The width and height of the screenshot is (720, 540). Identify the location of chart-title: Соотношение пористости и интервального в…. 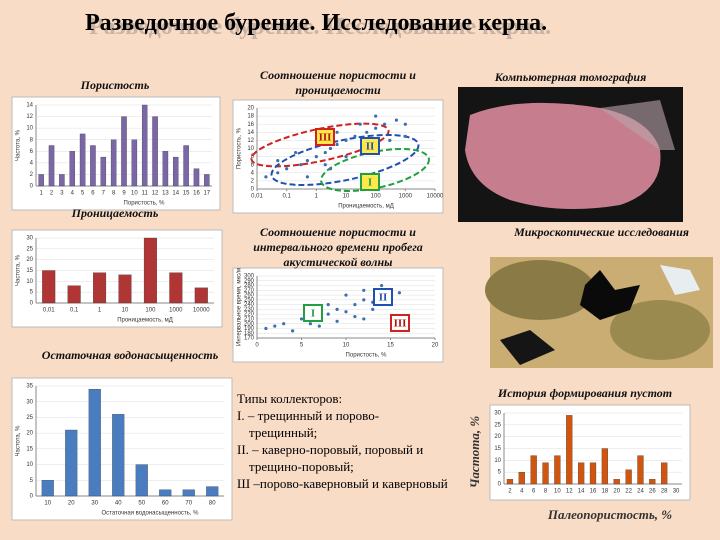
(338, 247).